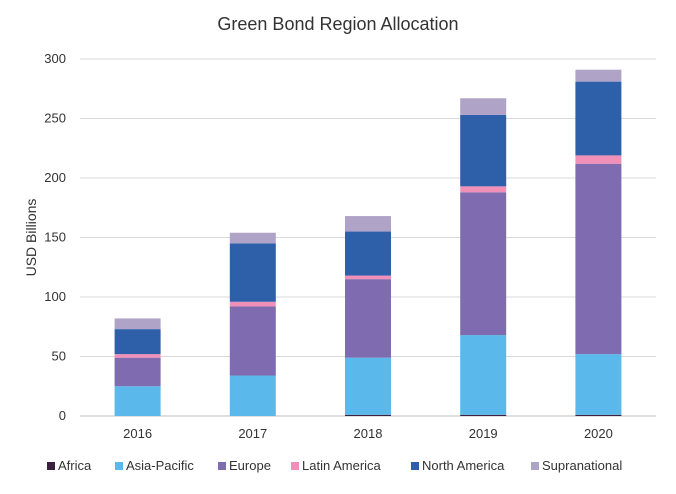  Describe the element at coordinates (250, 465) in the screenshot. I see `legend-label: Europe` at that location.